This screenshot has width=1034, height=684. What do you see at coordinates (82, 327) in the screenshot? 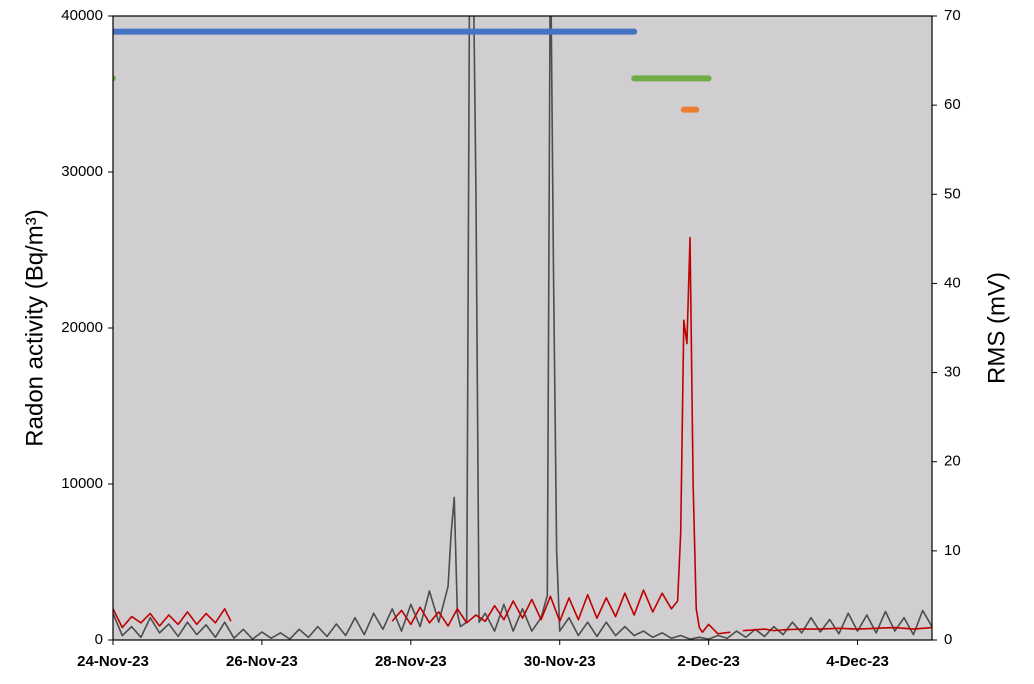
I see `y-tick-label: 20000` at bounding box center [82, 327].